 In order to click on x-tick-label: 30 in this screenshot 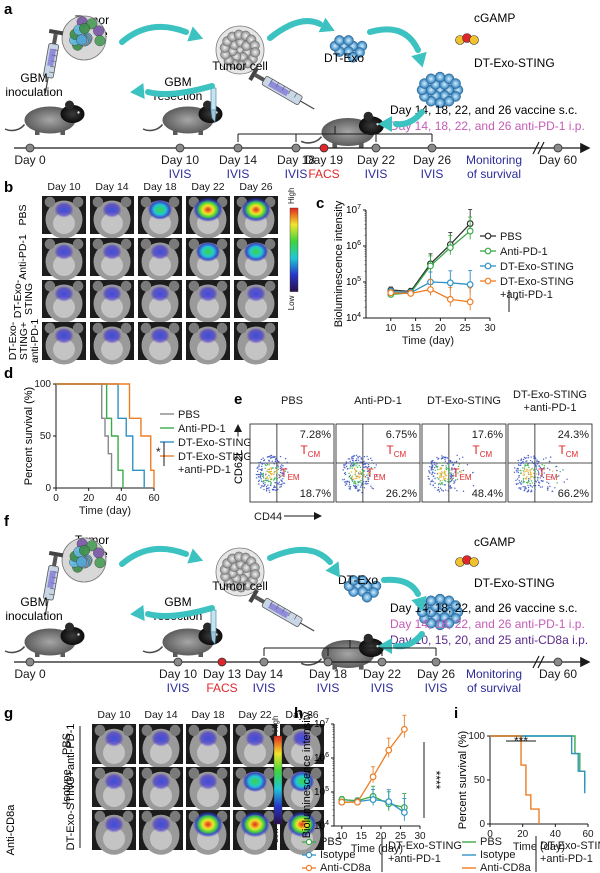, I will do `click(420, 836)`.